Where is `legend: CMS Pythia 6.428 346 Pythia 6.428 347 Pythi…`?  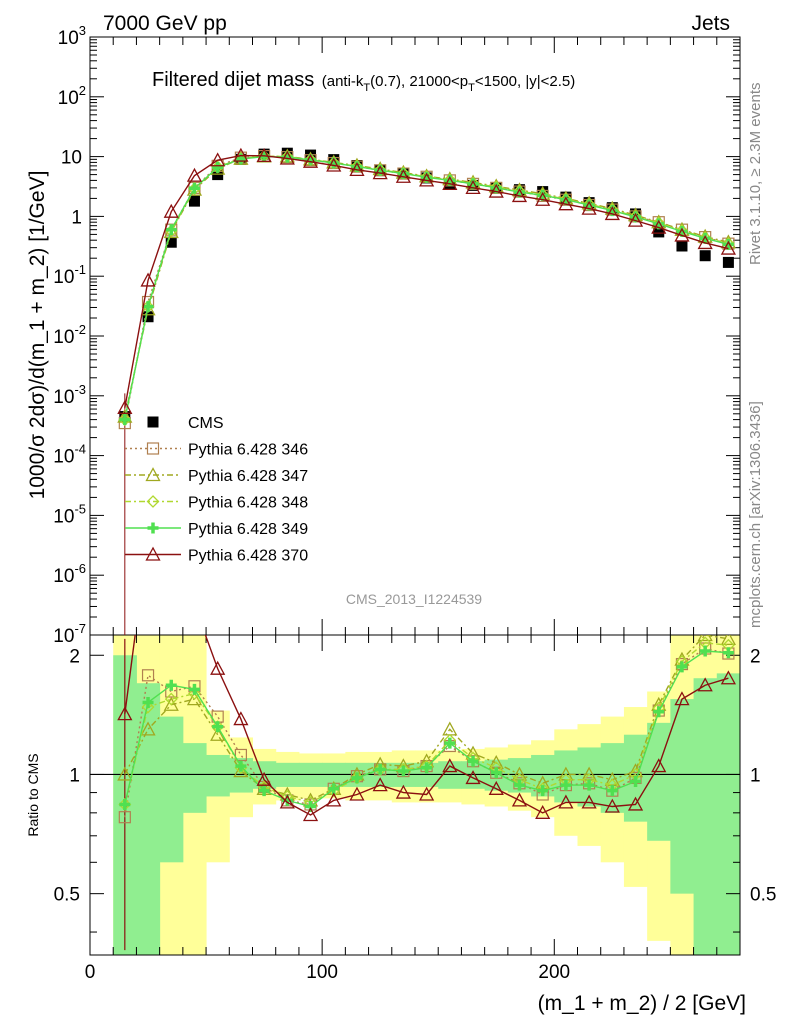 legend: CMS Pythia 6.428 346 Pythia 6.428 347 Pythi… is located at coordinates (216, 490).